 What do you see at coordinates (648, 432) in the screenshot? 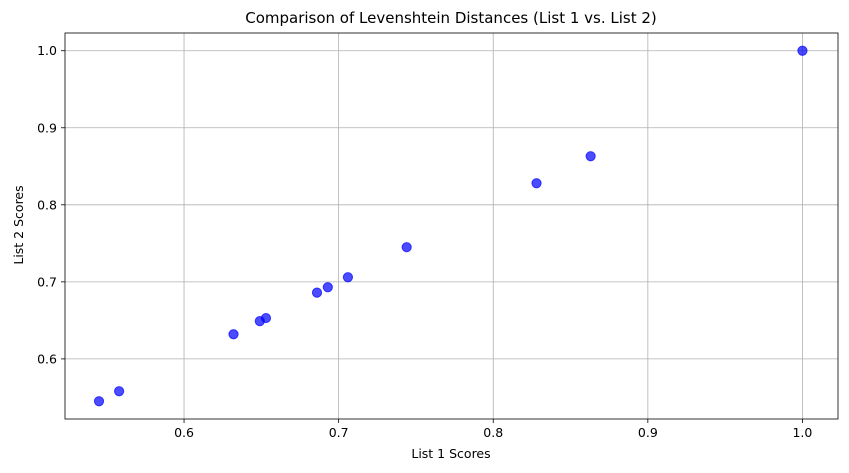
I see `x-tick-label: 0.9` at bounding box center [648, 432].